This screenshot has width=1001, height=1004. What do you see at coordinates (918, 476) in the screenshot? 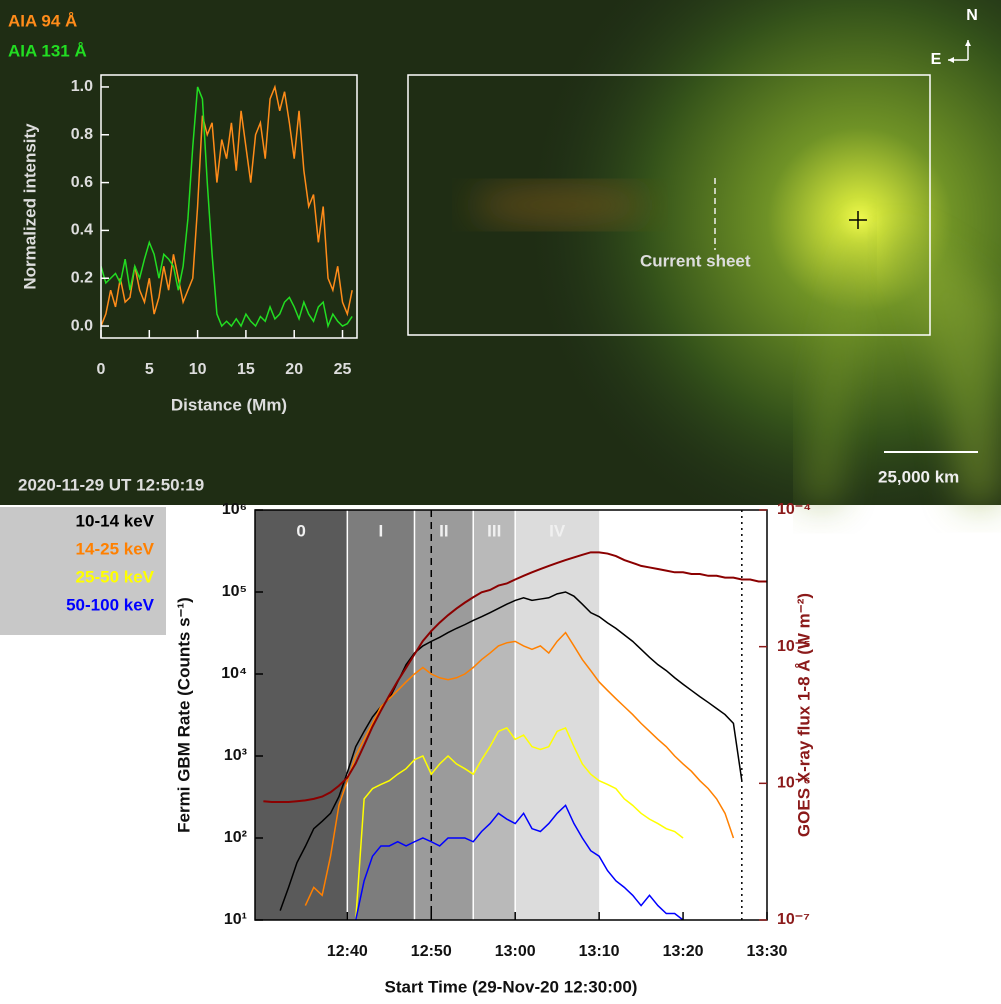
I see `scale-label: 25,000 km` at bounding box center [918, 476].